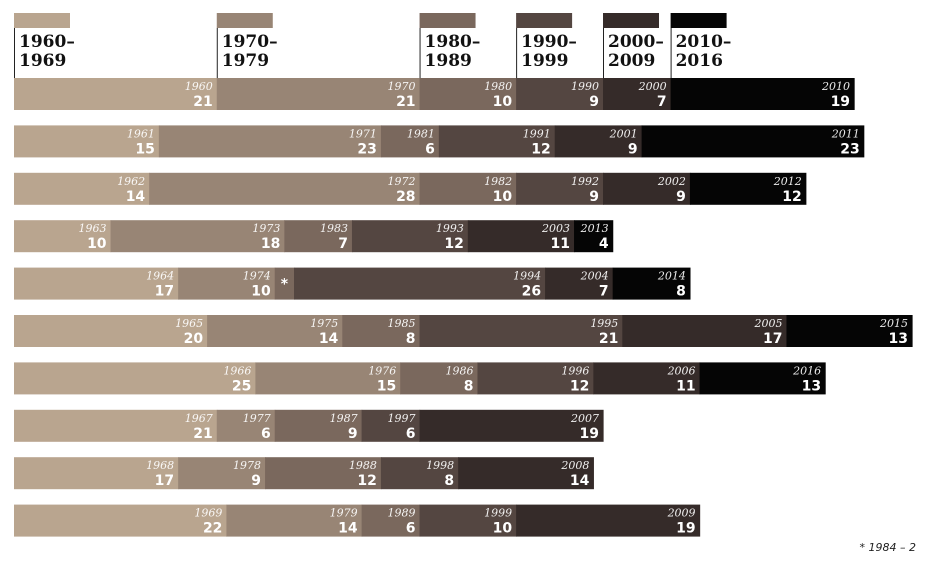 Image resolution: width=928 pixels, height=562 pixels. Describe the element at coordinates (241, 386) in the screenshot. I see `value-label-1966: 25` at that location.